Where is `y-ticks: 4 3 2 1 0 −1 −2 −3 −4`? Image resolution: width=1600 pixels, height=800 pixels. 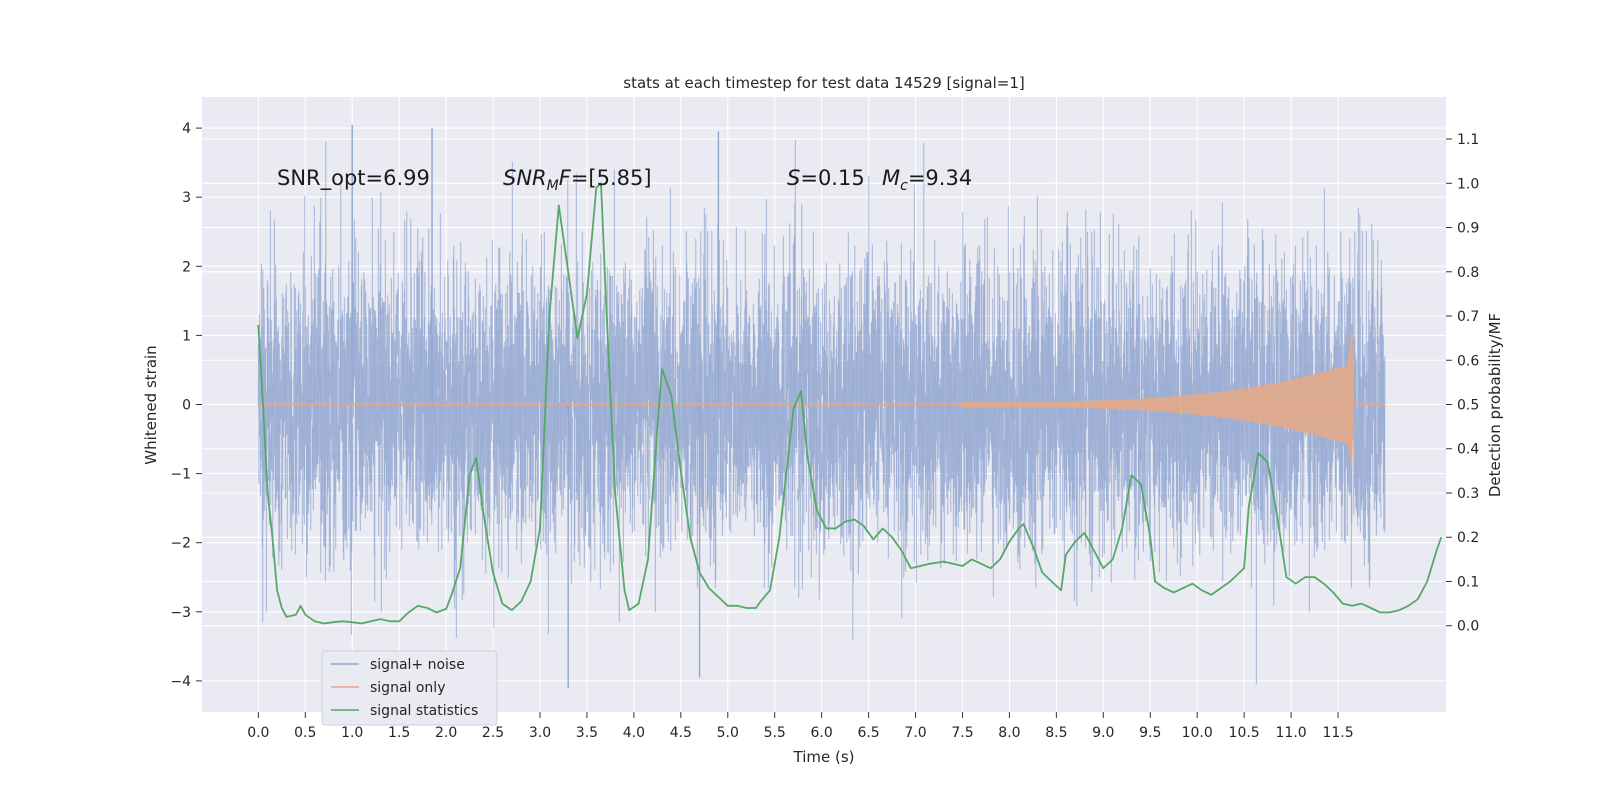 y-ticks: 4 3 2 1 0 −1 −2 −3 −4 is located at coordinates (186, 405).